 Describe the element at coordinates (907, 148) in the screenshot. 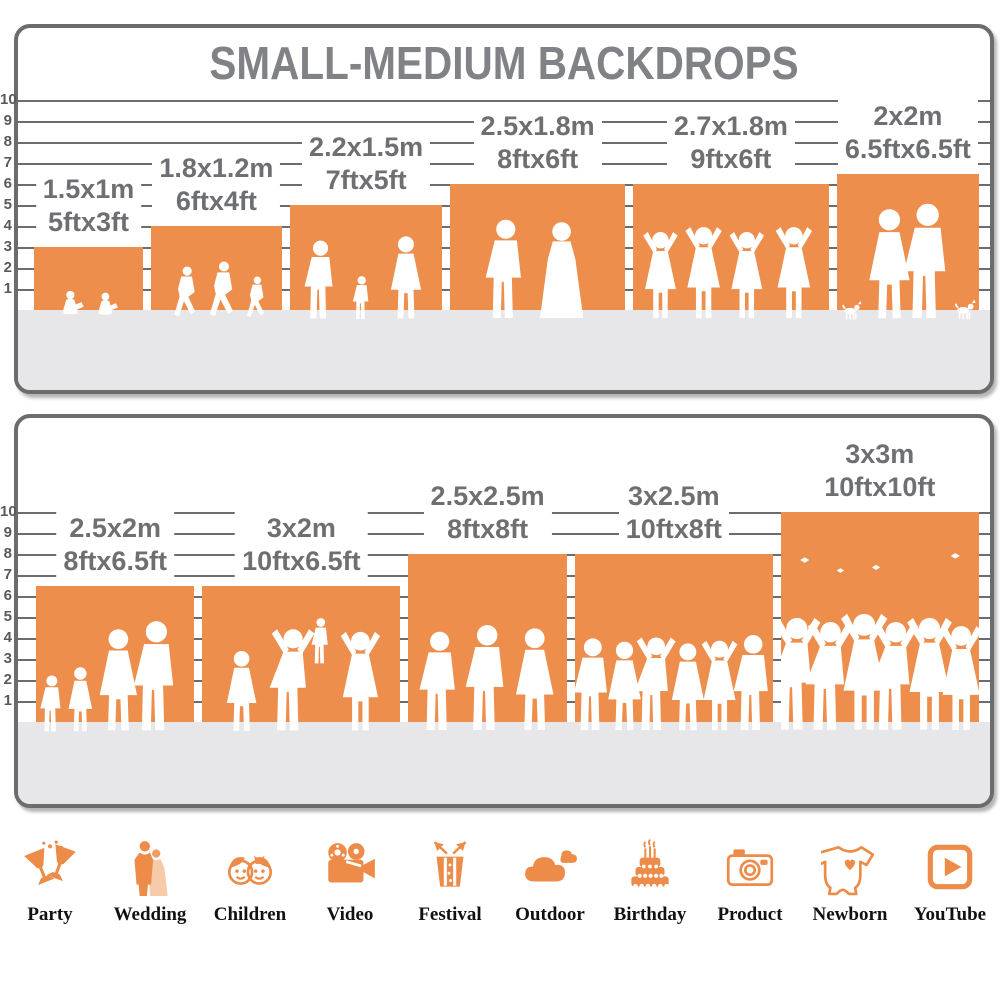

I see `size-feet: 6.5ftx6.5ft` at that location.